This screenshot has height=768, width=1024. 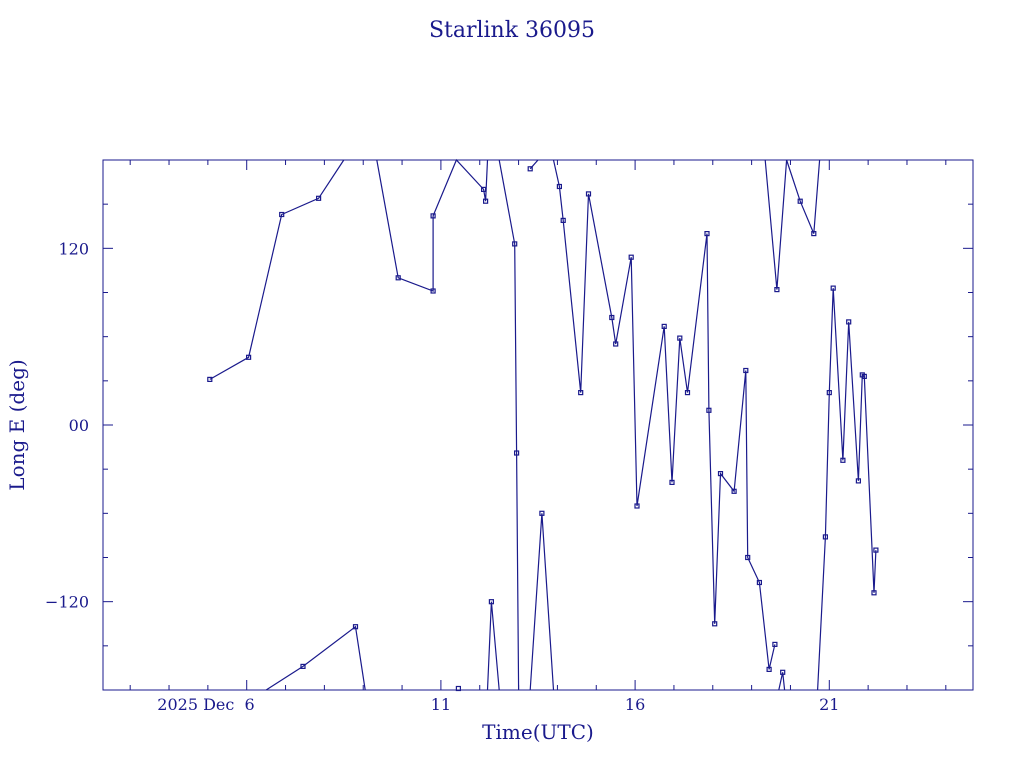 I want to click on y-tick-label: 120, so click(x=73, y=248).